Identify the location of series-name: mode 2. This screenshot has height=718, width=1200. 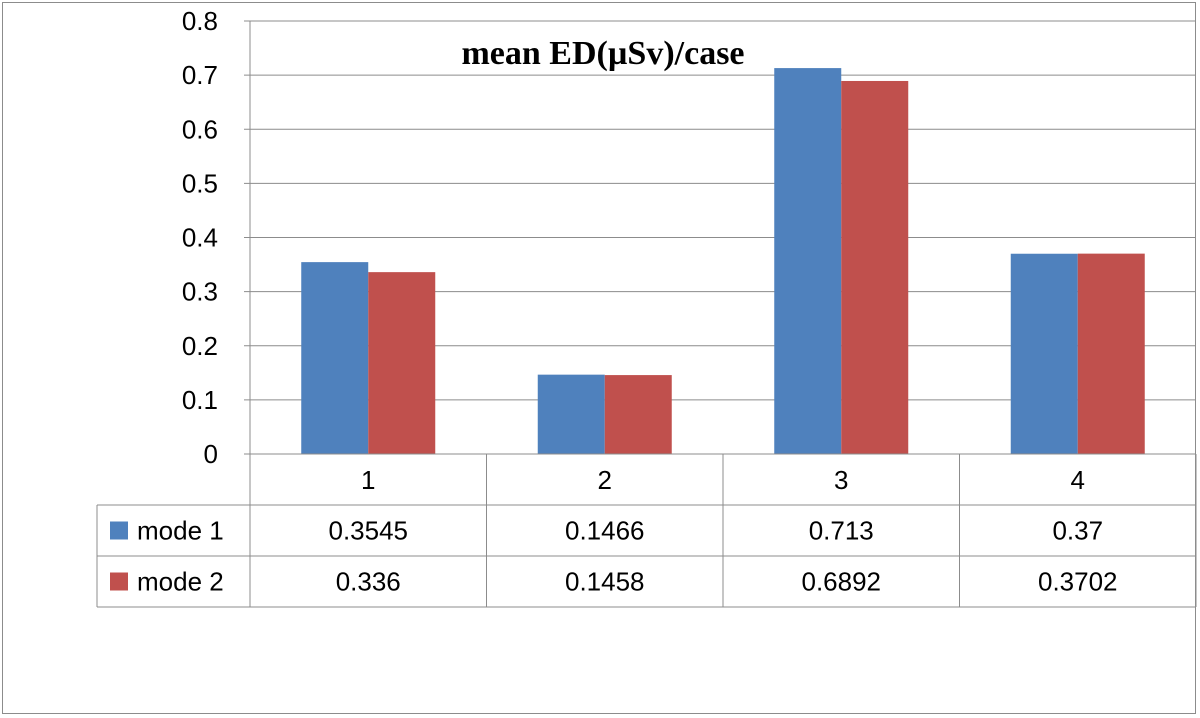
(180, 582).